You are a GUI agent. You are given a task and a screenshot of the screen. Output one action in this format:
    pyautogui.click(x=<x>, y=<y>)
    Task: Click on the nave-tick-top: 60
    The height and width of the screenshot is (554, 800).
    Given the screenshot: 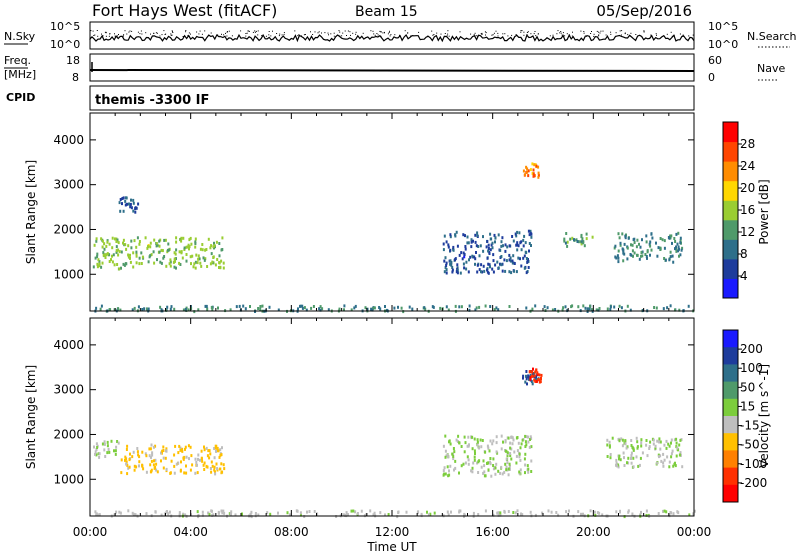 What is the action you would take?
    pyautogui.click(x=715, y=60)
    